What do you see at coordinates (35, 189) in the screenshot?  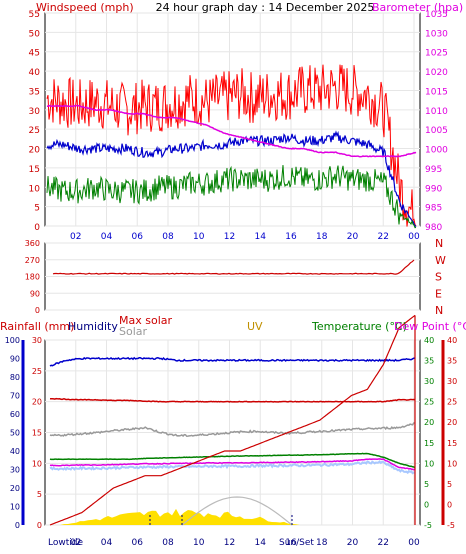 I see `left-tick-label: 10` at bounding box center [35, 189].